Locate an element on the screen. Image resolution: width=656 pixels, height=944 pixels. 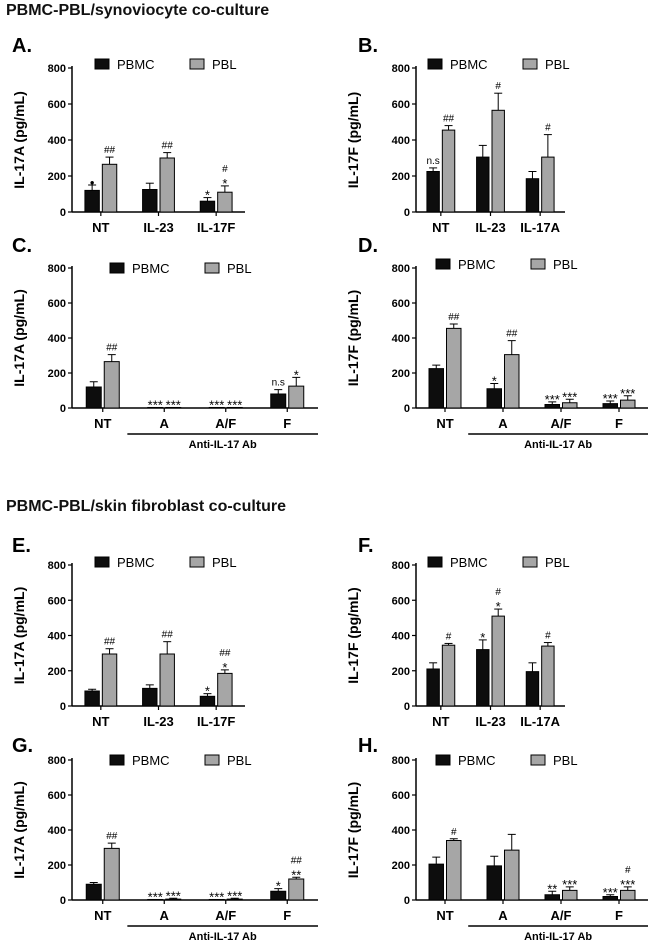
y-axis-title: IL-17F (pg/mL) is located at coordinates (353, 140).